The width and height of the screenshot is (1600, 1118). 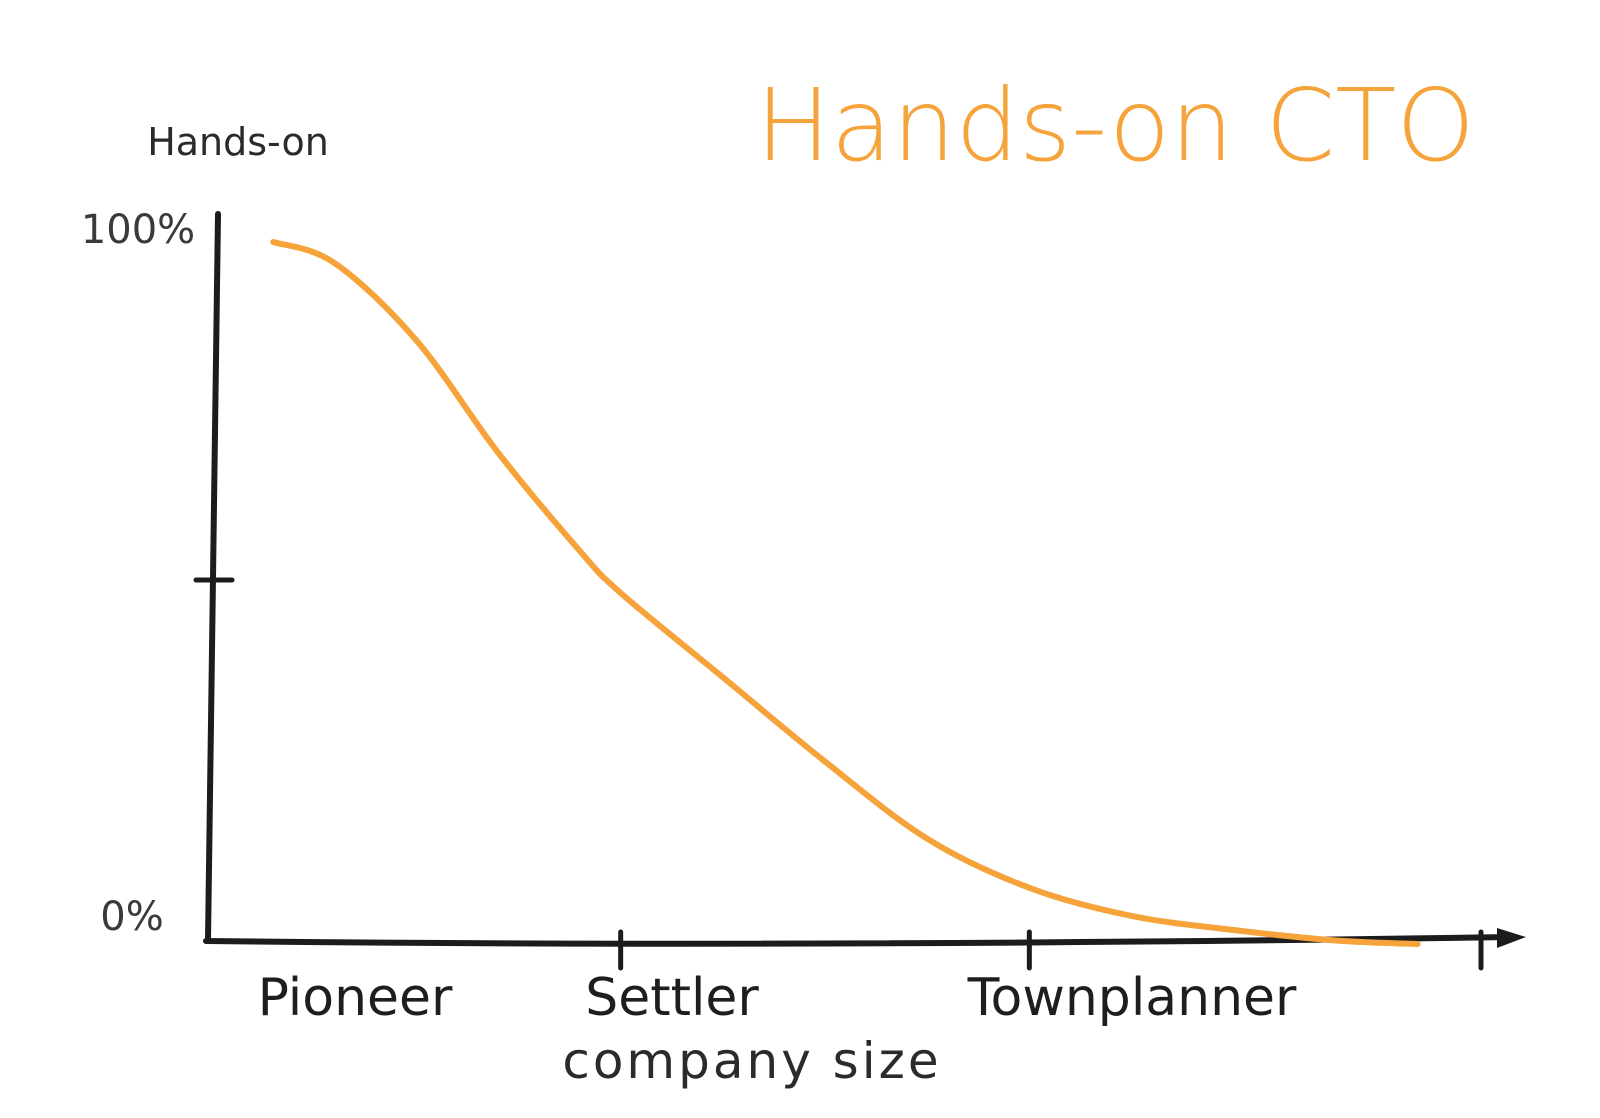 What do you see at coordinates (672, 998) in the screenshot?
I see `category-label-settler: Settler` at bounding box center [672, 998].